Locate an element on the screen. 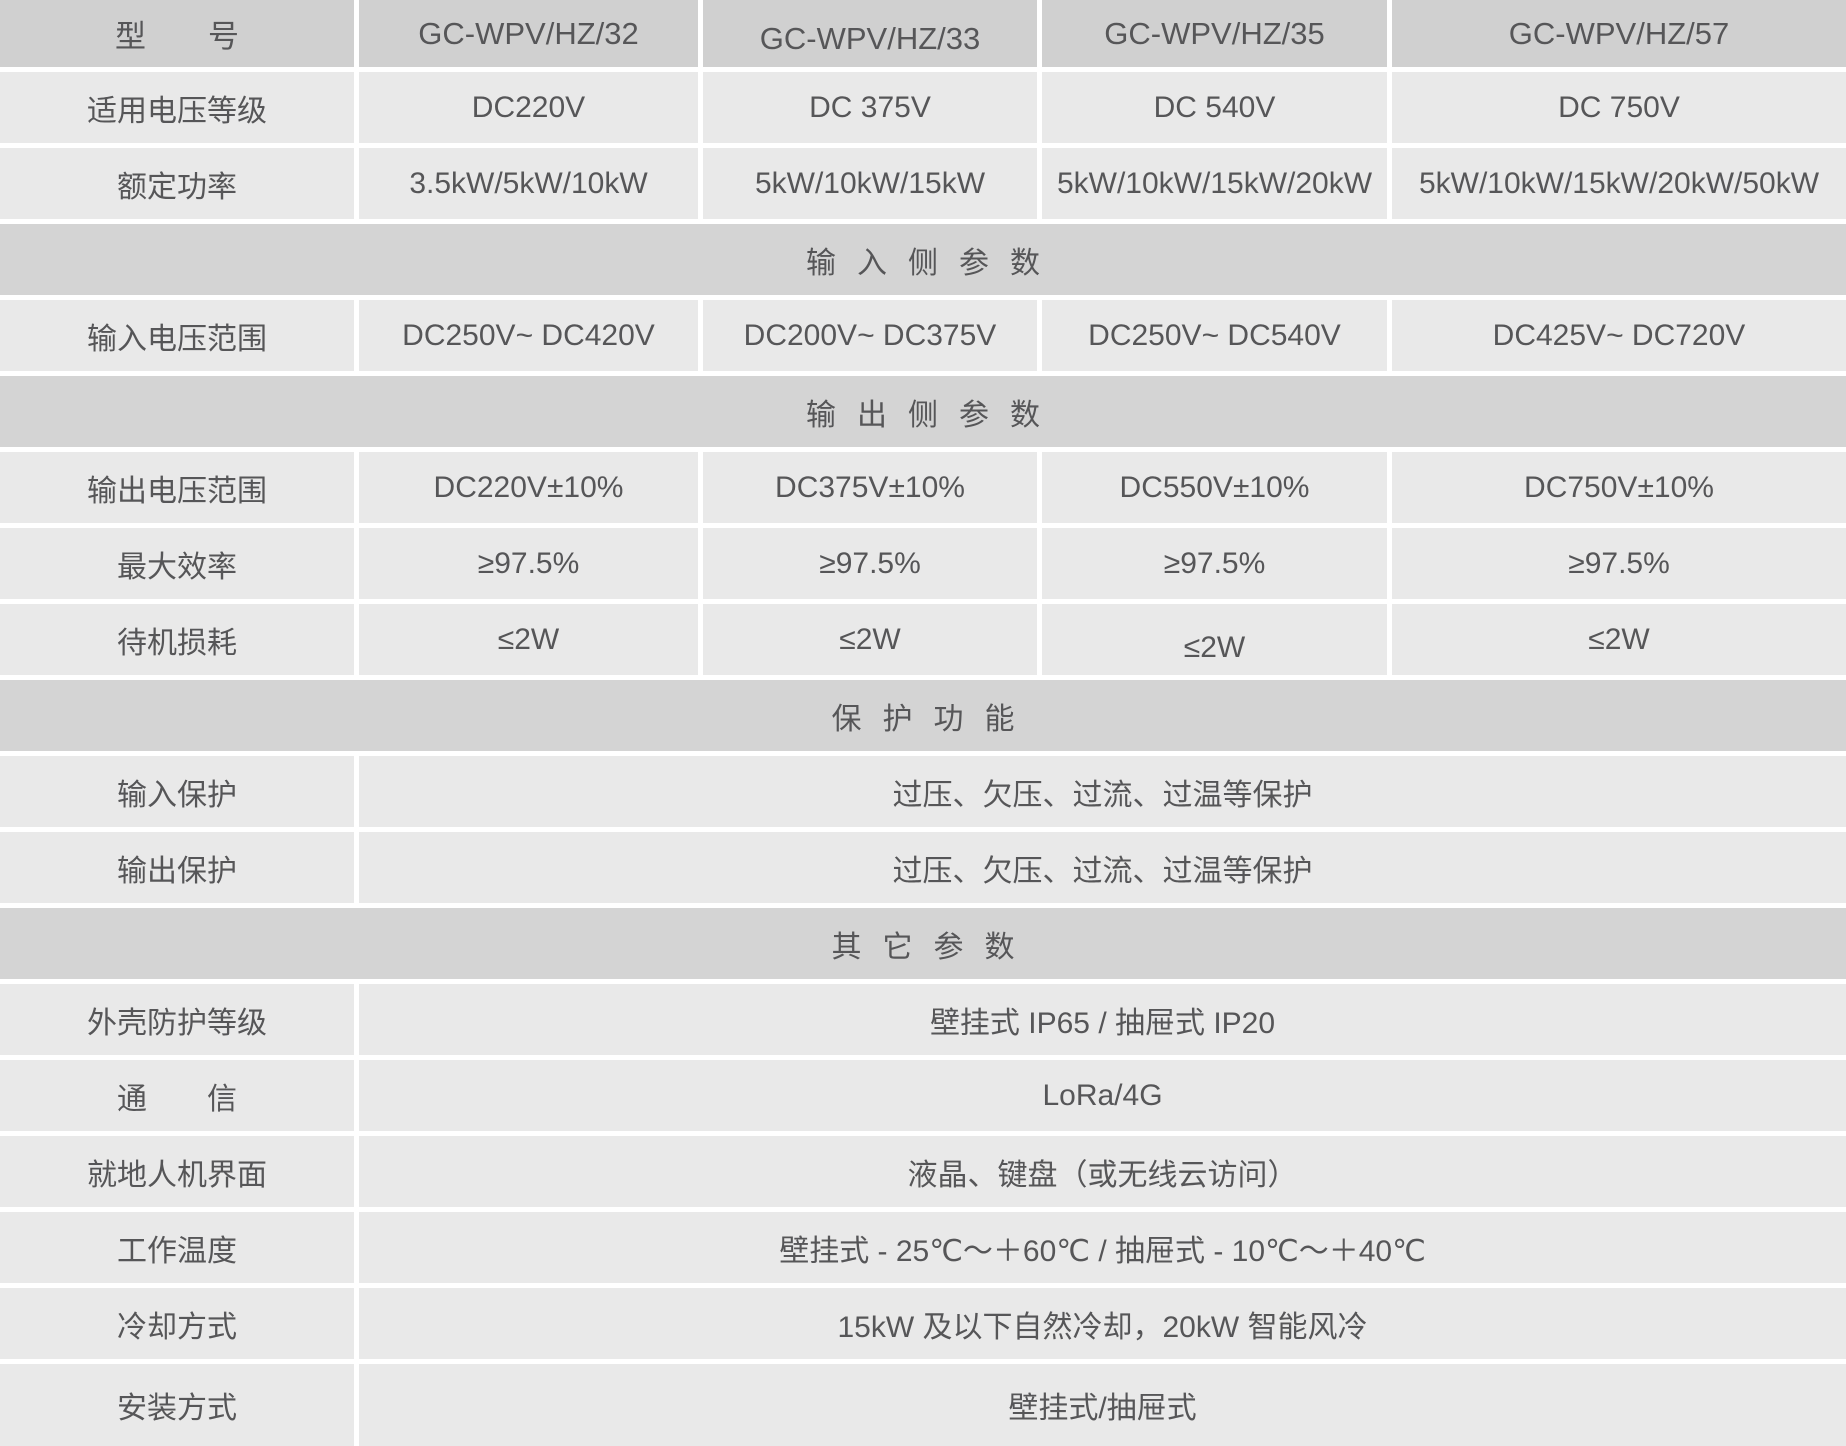  table-row-input-protection: 输入保护 过压、欠压、过流、过温等保护 is located at coordinates (923, 794).